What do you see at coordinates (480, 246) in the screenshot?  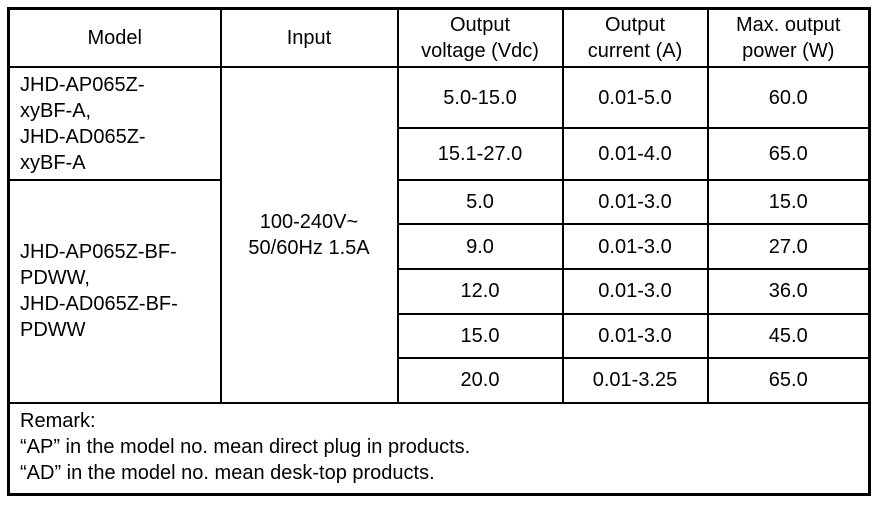 I see `voltage-cell: 9.0` at bounding box center [480, 246].